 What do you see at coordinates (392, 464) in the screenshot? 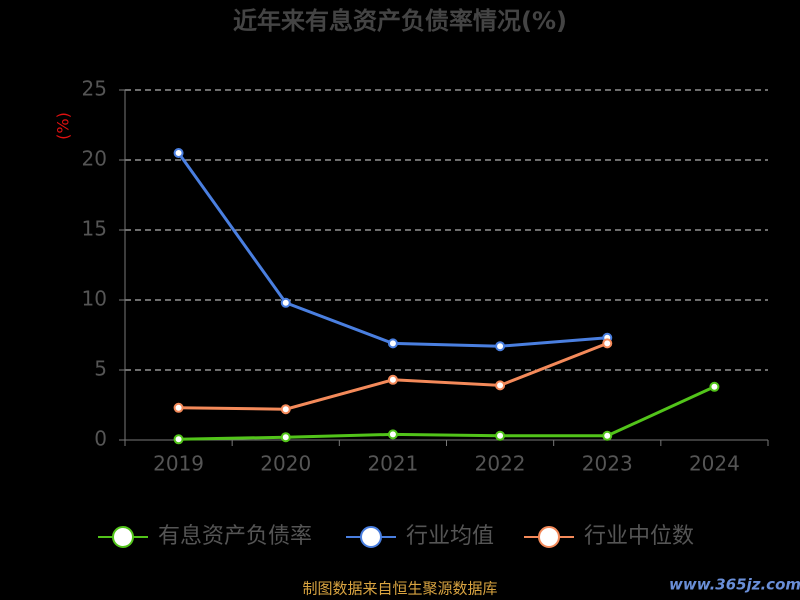
I see `x-tick-label: 2021` at bounding box center [392, 464].